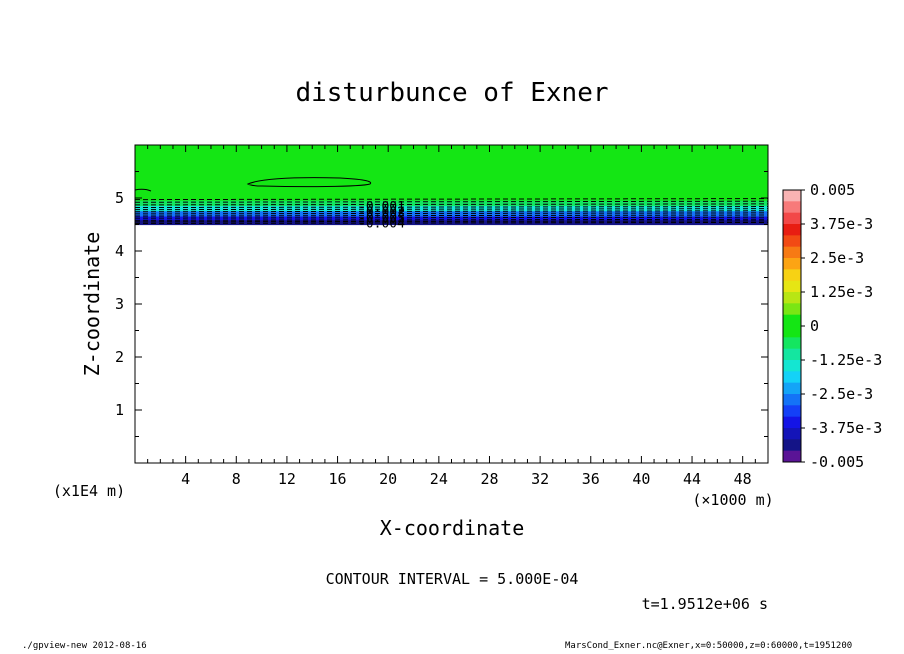 Image resolution: width=904 pixels, height=654 pixels. Describe the element at coordinates (841, 394) in the screenshot. I see `colorbar-tick-label: -2.5e-3` at that location.